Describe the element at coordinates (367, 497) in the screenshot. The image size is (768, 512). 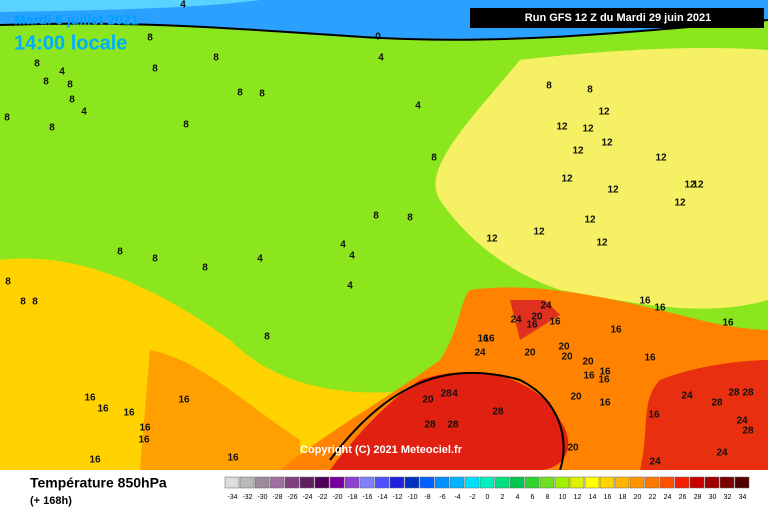
I see `legend-label: -16` at that location.